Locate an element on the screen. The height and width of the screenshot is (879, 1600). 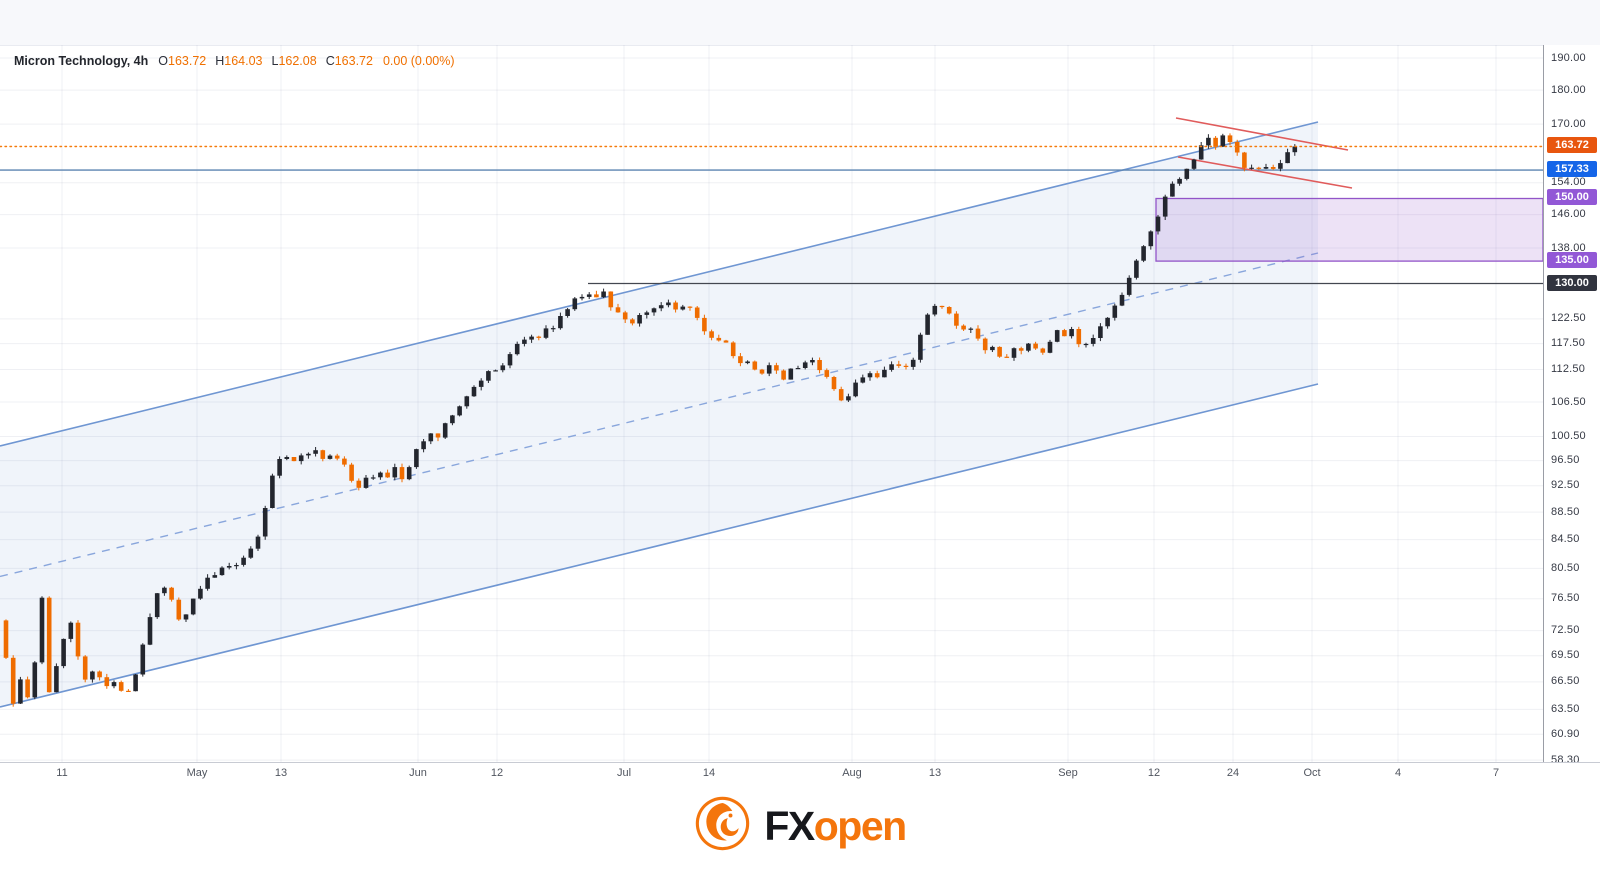
time-tick-label: Jun is located at coordinates (418, 773).